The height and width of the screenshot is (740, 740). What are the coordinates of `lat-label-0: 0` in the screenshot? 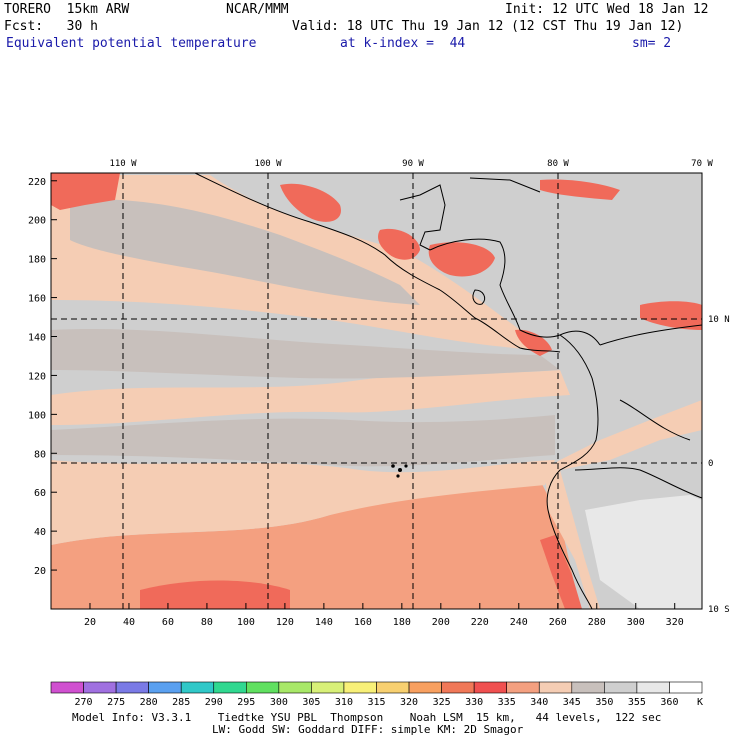 It's located at (710, 464).